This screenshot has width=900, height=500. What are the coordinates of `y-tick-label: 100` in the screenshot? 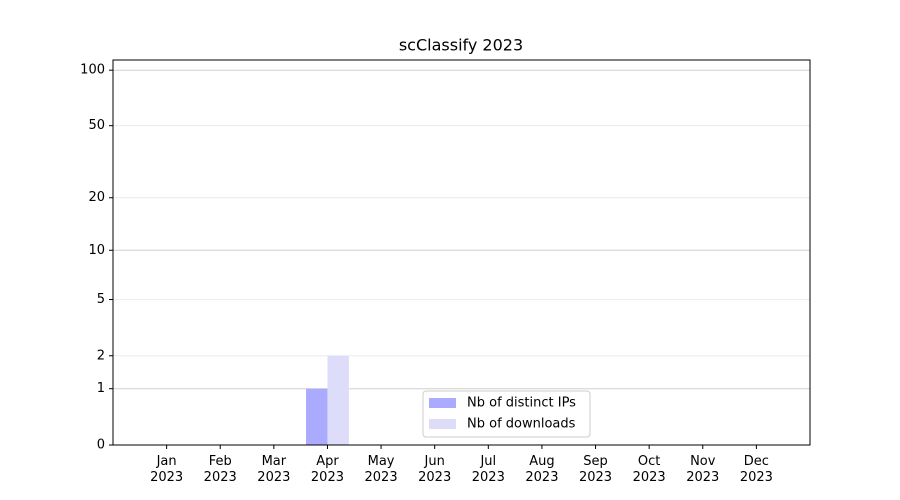 It's located at (92, 70).